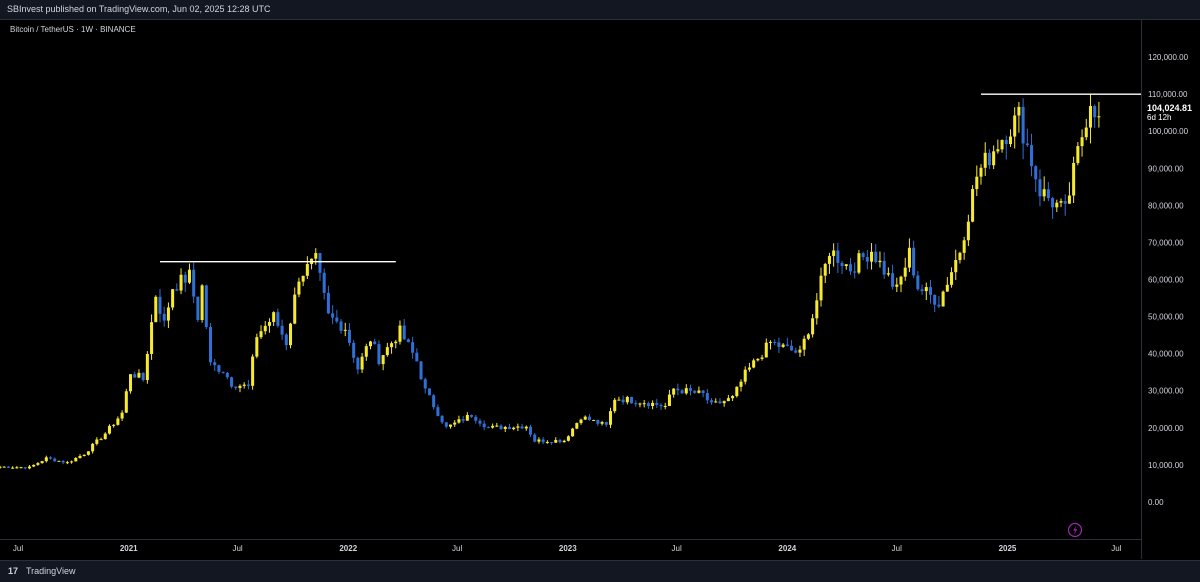 This screenshot has width=1200, height=582. I want to click on footer-bar: 17 TradingView, so click(600, 571).